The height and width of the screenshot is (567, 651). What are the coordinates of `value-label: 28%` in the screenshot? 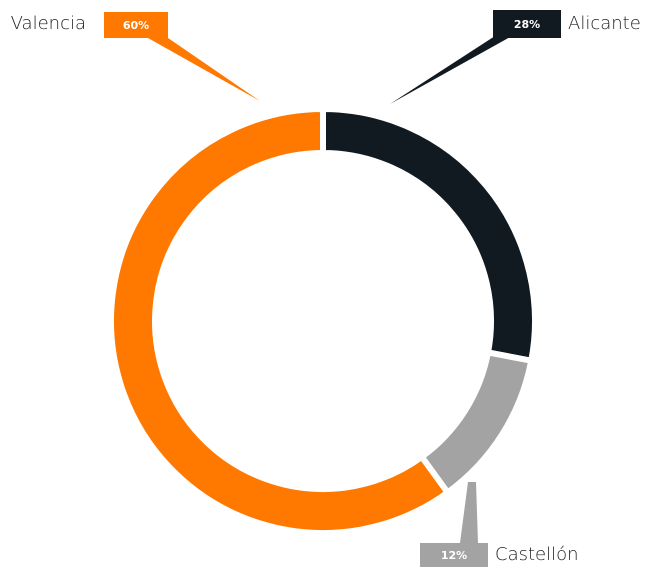 It's located at (527, 24).